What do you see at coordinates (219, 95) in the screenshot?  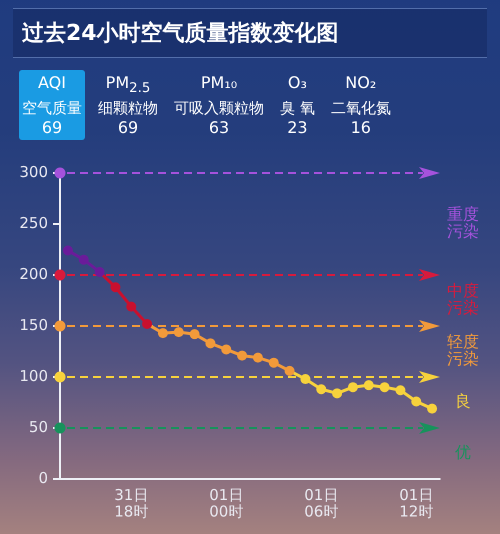 I see `category-label: PM₁₀ 可吸入颗粒物` at bounding box center [219, 95].